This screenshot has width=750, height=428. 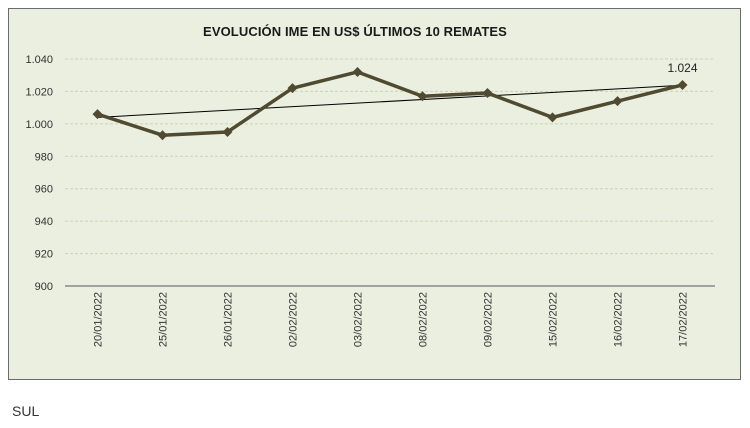 I want to click on ime-series-line, so click(x=389, y=103).